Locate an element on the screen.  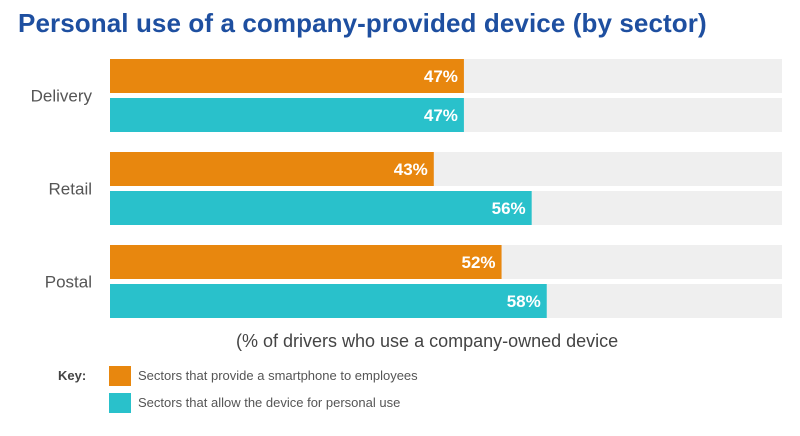
value-label: 56% is located at coordinates (509, 208).